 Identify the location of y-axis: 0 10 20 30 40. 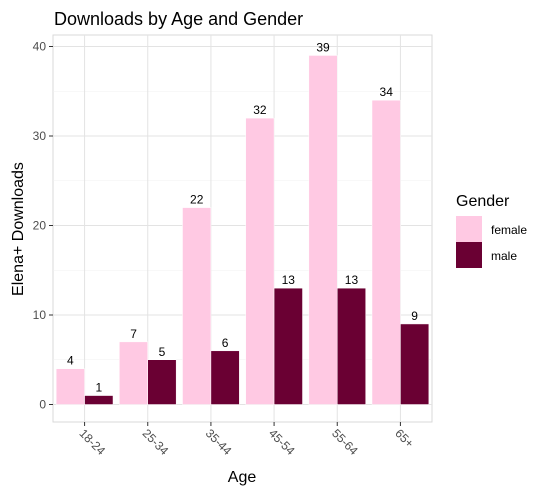
(43, 226).